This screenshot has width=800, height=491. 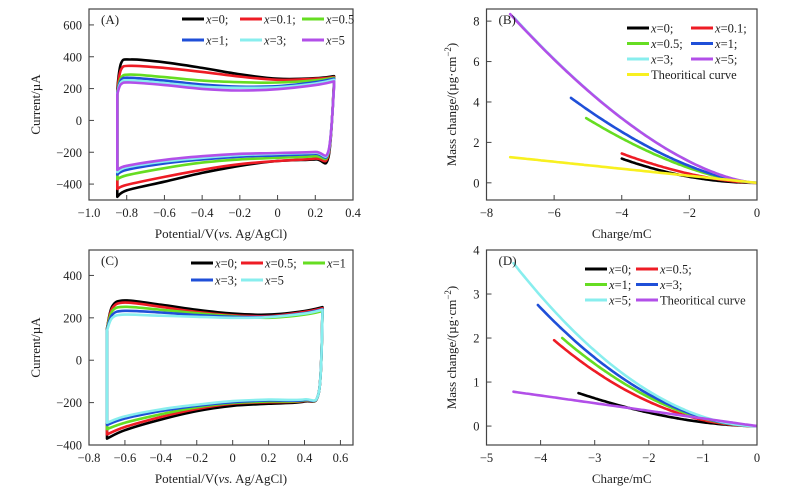 I want to click on legend: x=0; x=0.5; x=1; x=3; x=5; Theoritical curve, so click(x=665, y=285).